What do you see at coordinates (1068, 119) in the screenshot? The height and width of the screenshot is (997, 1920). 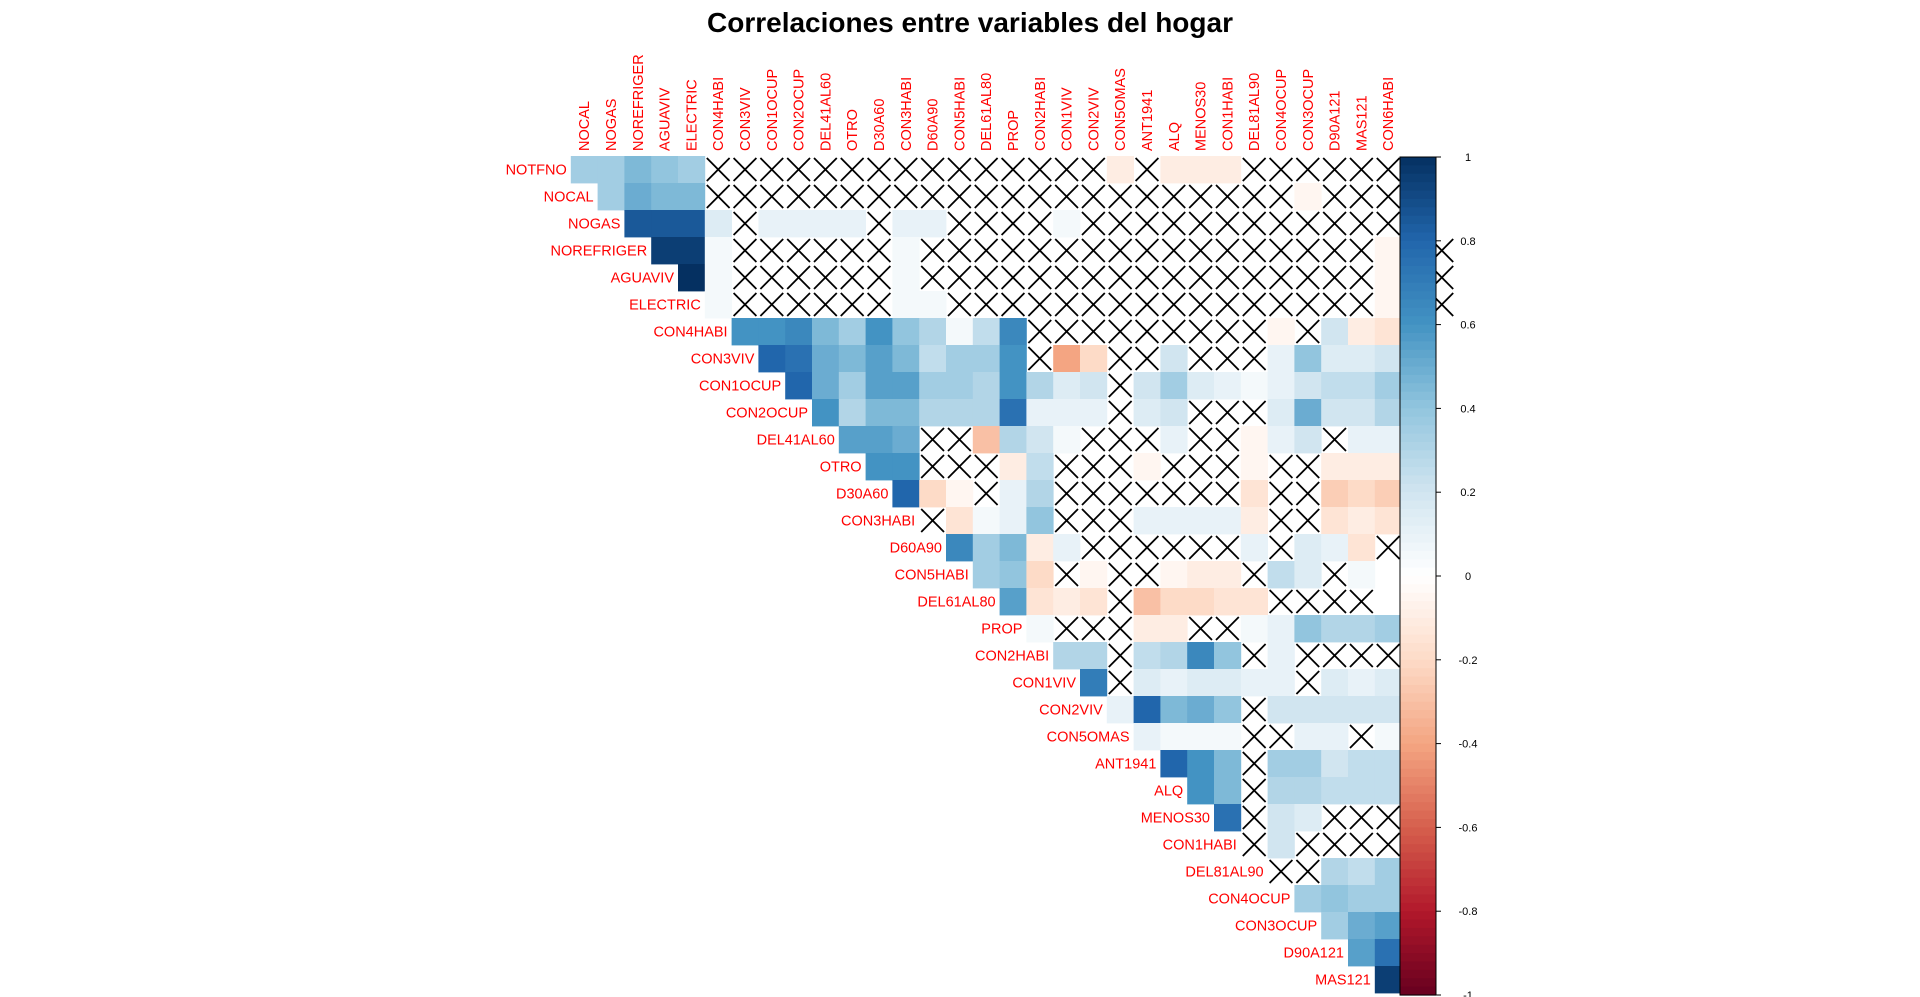 I see `column-label: CON1VIV` at bounding box center [1068, 119].